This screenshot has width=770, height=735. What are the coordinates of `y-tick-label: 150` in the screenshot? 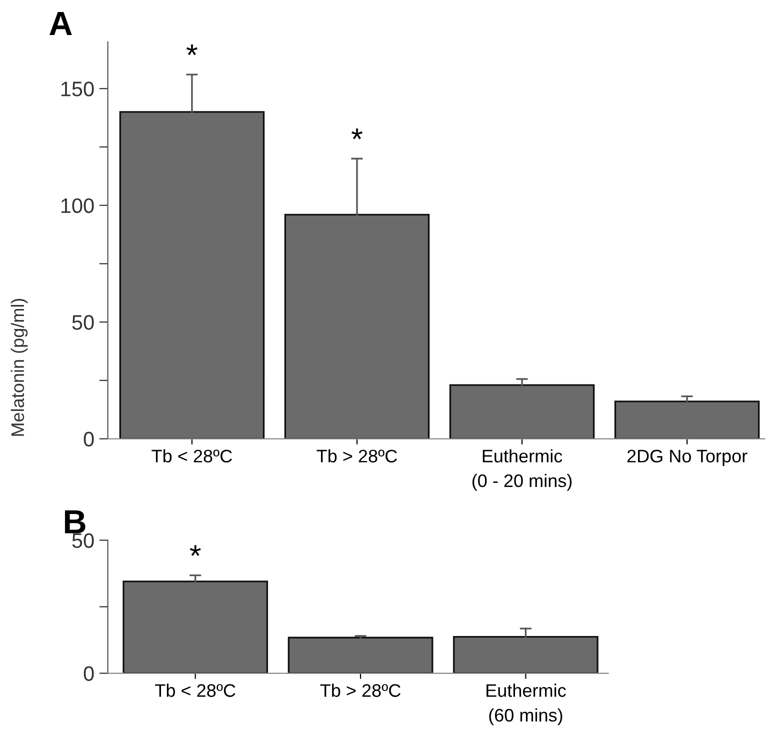 It's located at (77, 89).